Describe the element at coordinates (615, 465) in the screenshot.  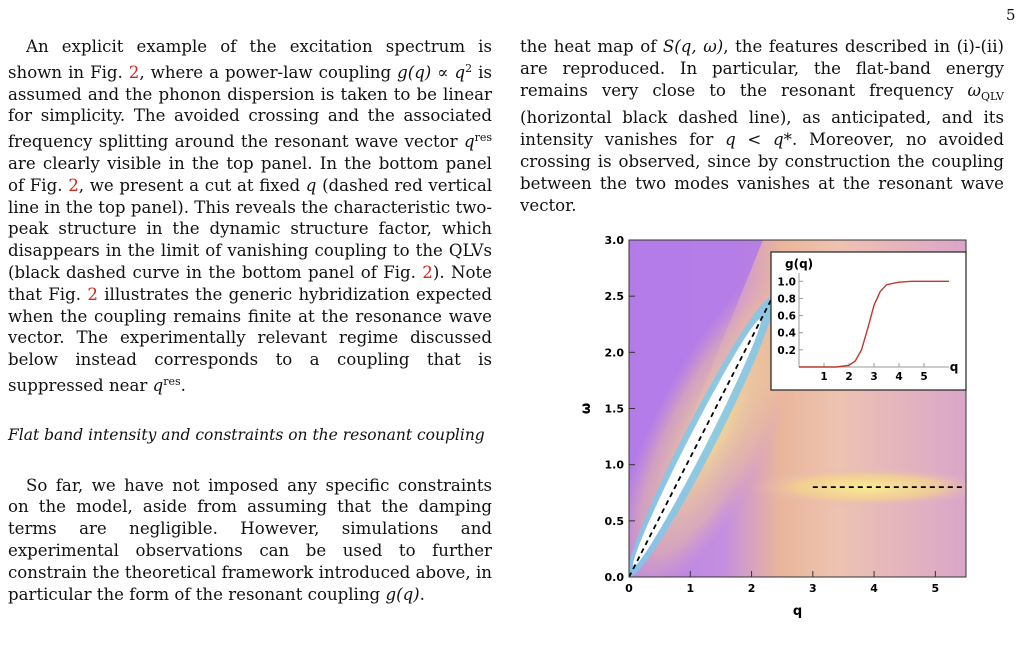
I see `y-tick-label: 1.0` at that location.